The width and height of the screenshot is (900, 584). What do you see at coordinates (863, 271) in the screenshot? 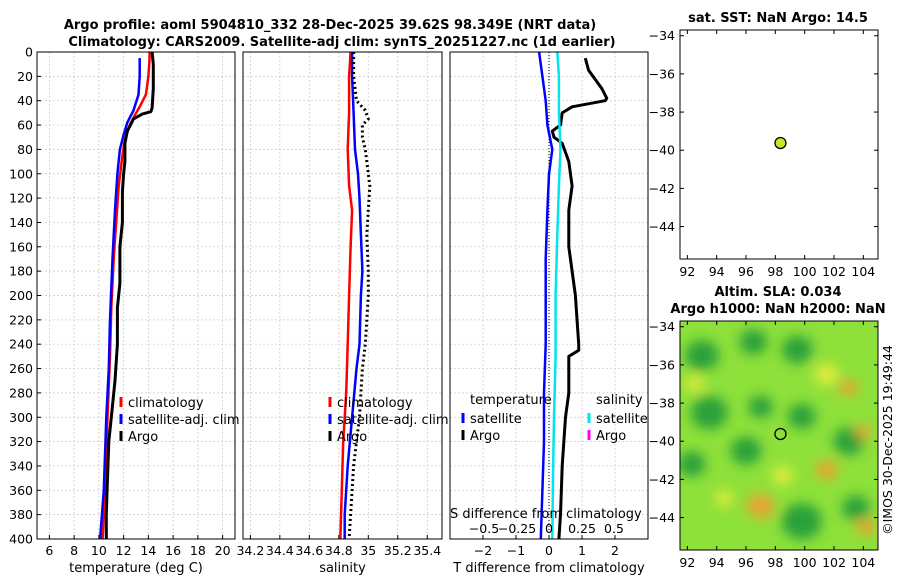
I see `sst_map-xtick-label: 104` at bounding box center [863, 271].